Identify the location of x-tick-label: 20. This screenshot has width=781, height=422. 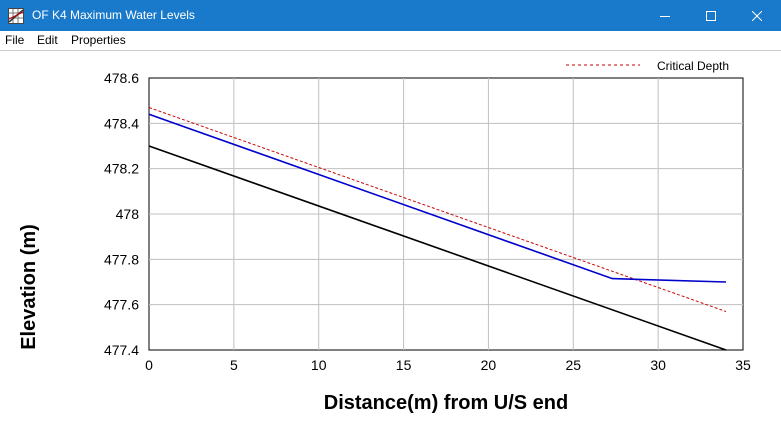
(489, 365).